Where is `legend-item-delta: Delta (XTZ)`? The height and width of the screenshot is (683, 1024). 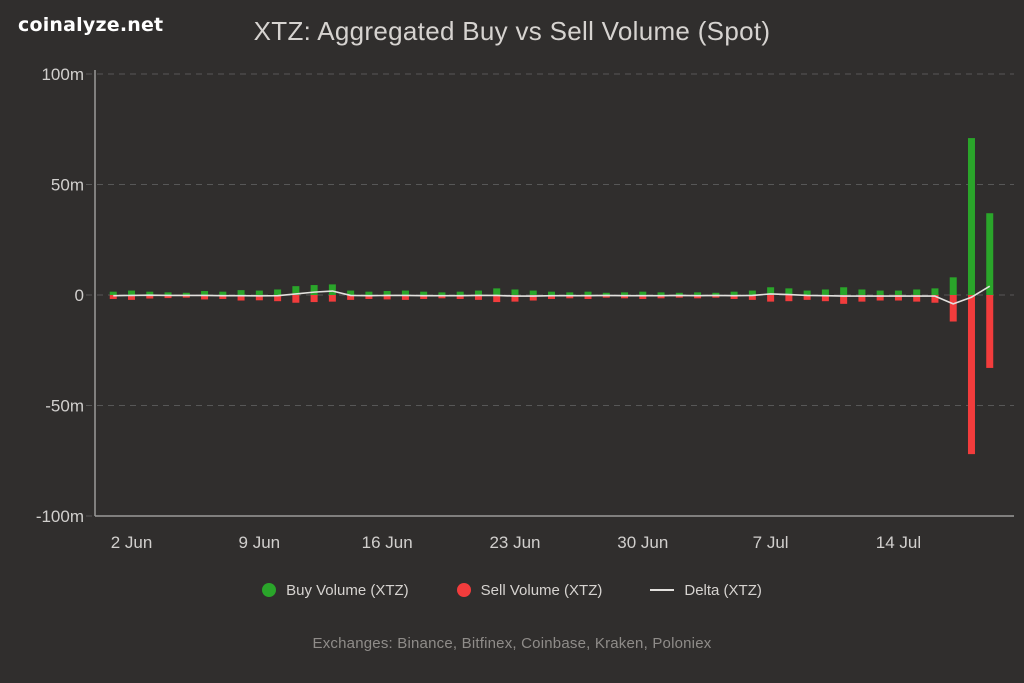
legend-item-delta: Delta (XTZ) is located at coordinates (706, 590).